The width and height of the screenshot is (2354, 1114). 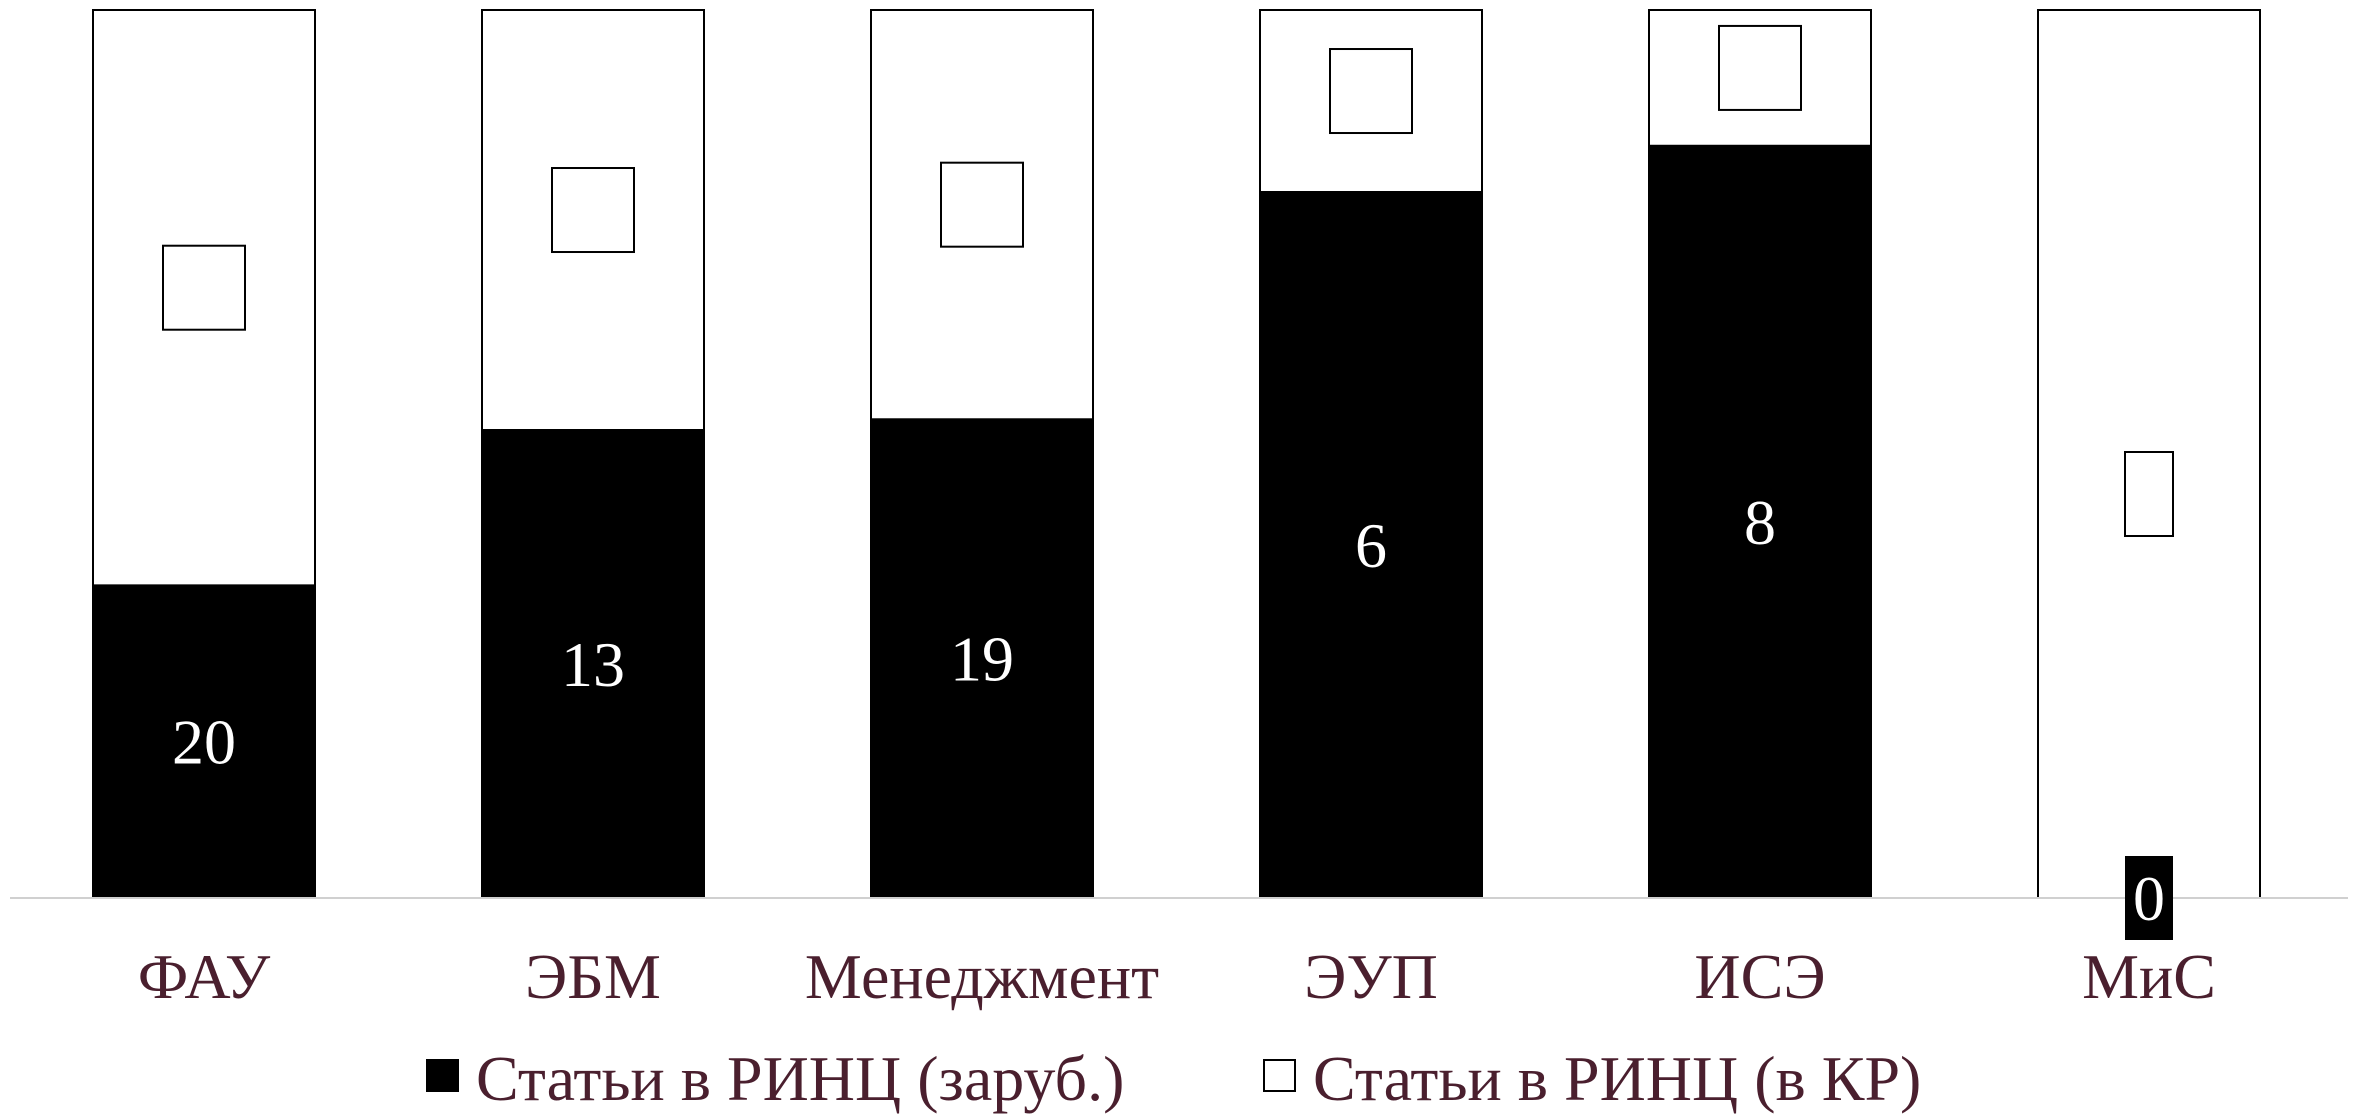 I want to click on data-label-foreign-4: 6, so click(x=1371, y=545).